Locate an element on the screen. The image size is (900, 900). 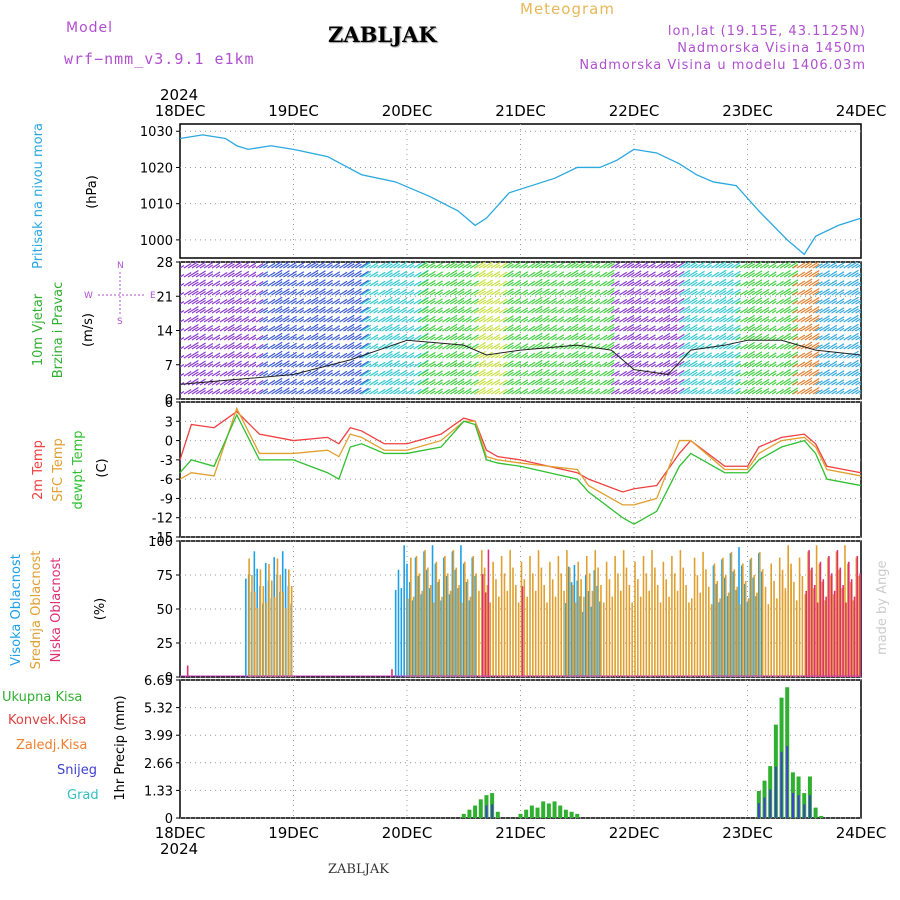
y-tick-label: 6 is located at coordinates (169, 403).